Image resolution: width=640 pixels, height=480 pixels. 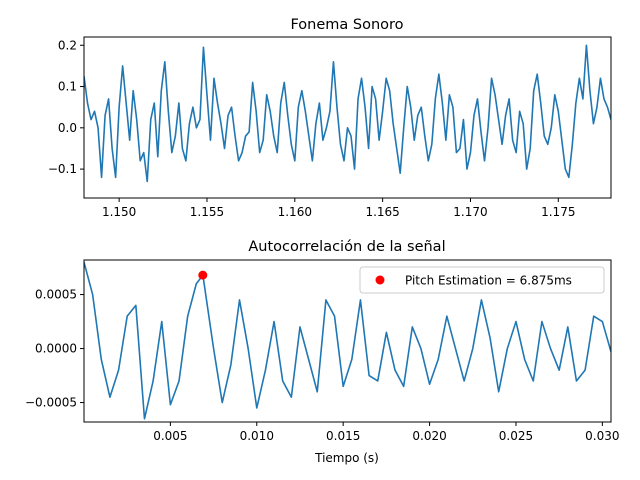 I want to click on pitch-estimation-marker, so click(x=203, y=275).